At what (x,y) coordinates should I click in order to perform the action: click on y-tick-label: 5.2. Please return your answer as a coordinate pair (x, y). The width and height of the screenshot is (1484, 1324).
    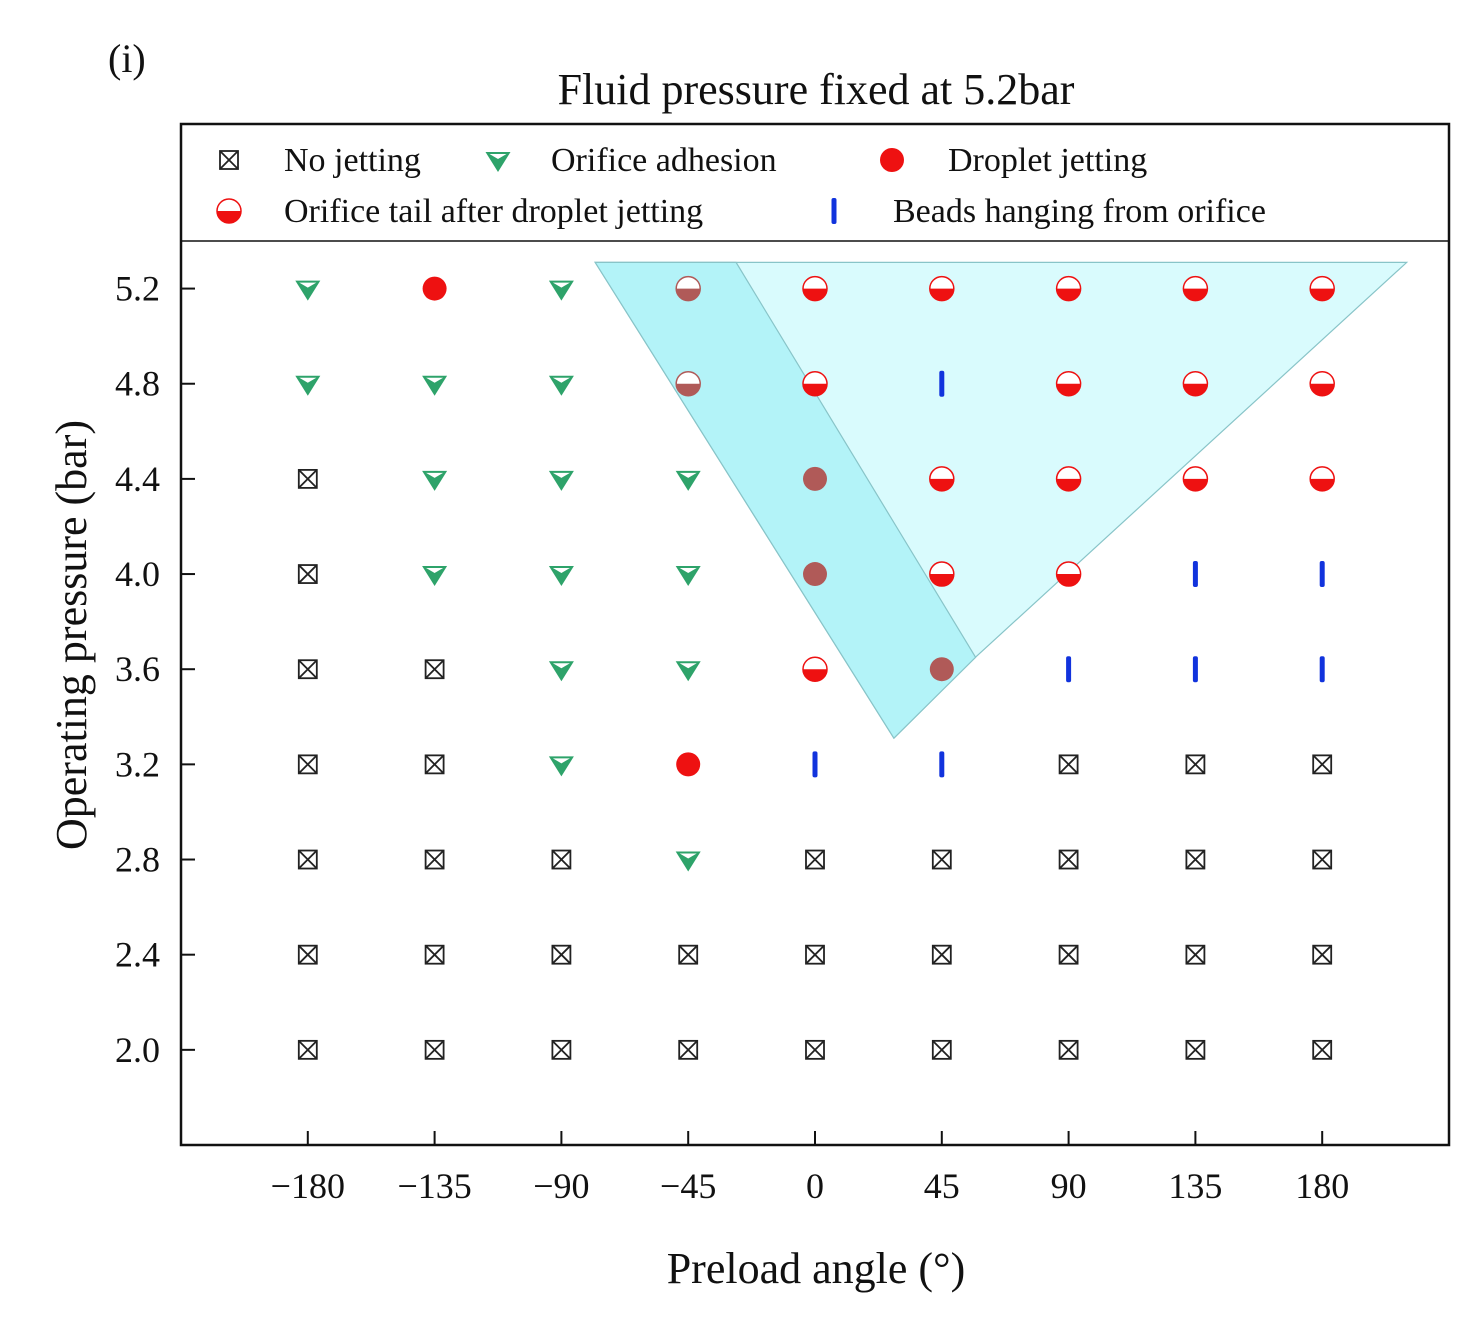
    Looking at the image, I should click on (137, 289).